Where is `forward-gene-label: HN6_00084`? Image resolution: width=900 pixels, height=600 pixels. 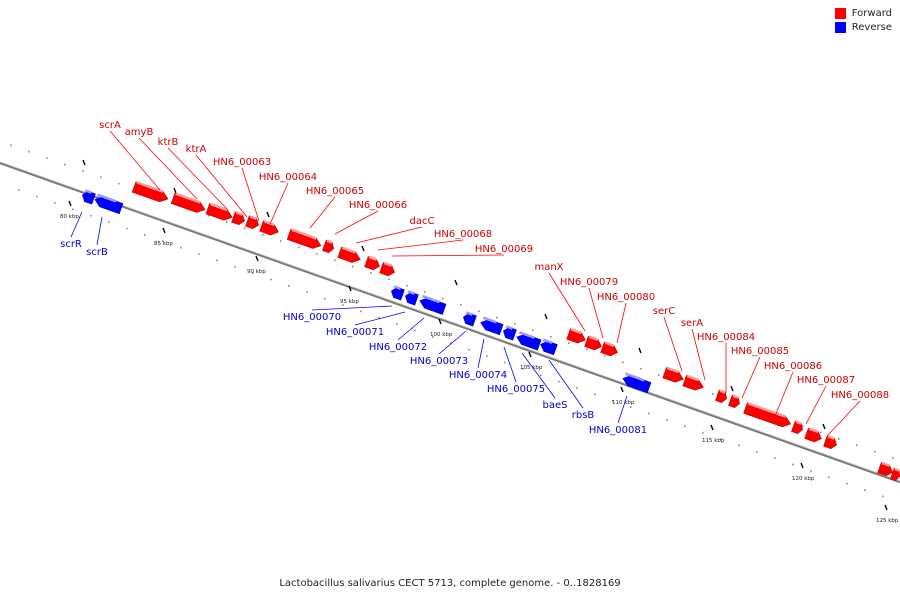
forward-gene-label: HN6_00084 is located at coordinates (726, 337).